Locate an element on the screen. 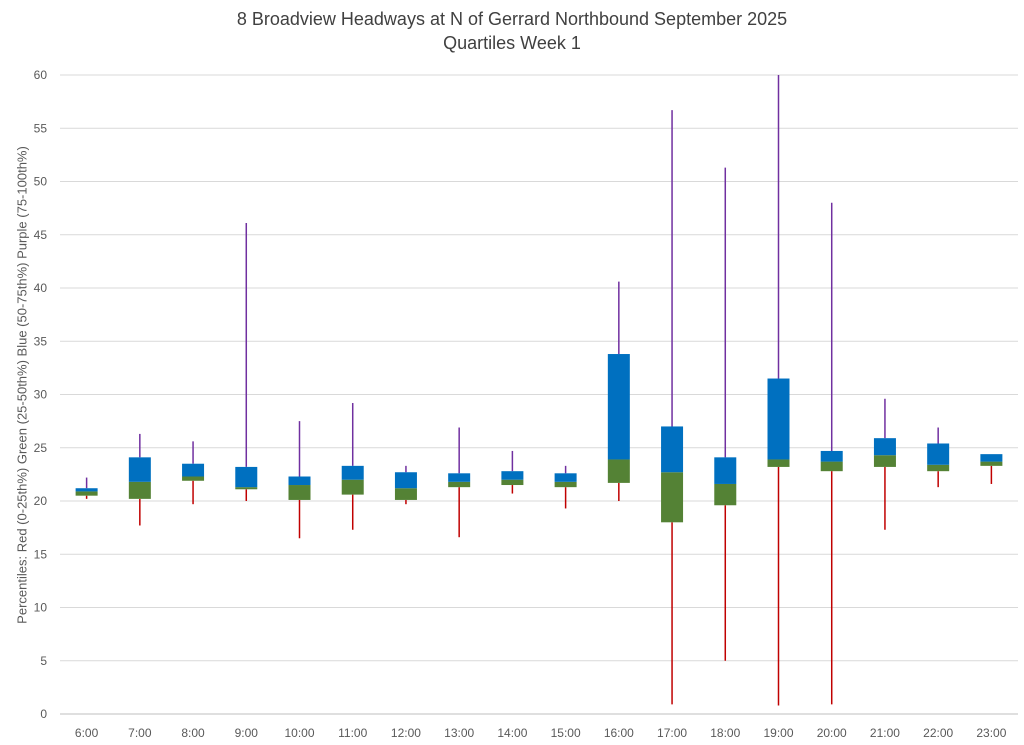 Image resolution: width=1024 pixels, height=745 pixels. x-tick-label: 22:00 is located at coordinates (938, 733).